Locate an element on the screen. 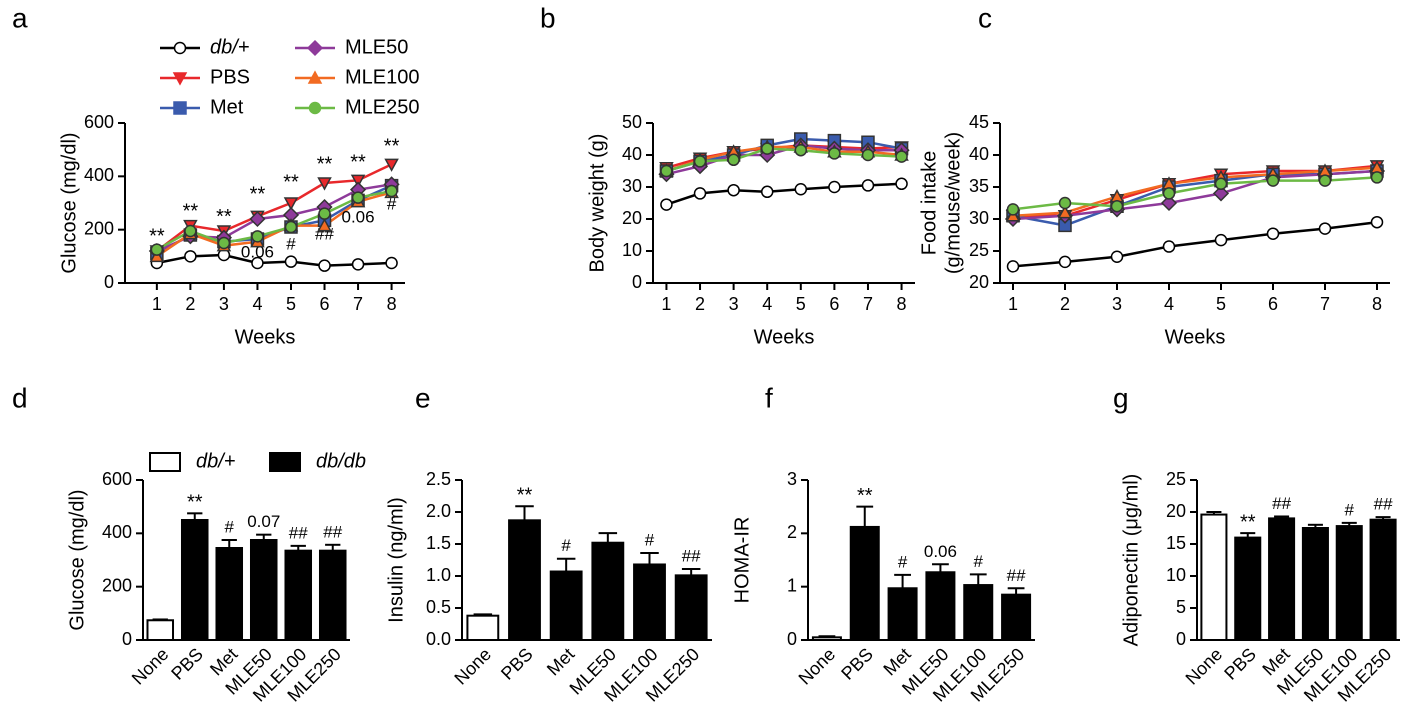  annotation: 0.06 is located at coordinates (358, 216).